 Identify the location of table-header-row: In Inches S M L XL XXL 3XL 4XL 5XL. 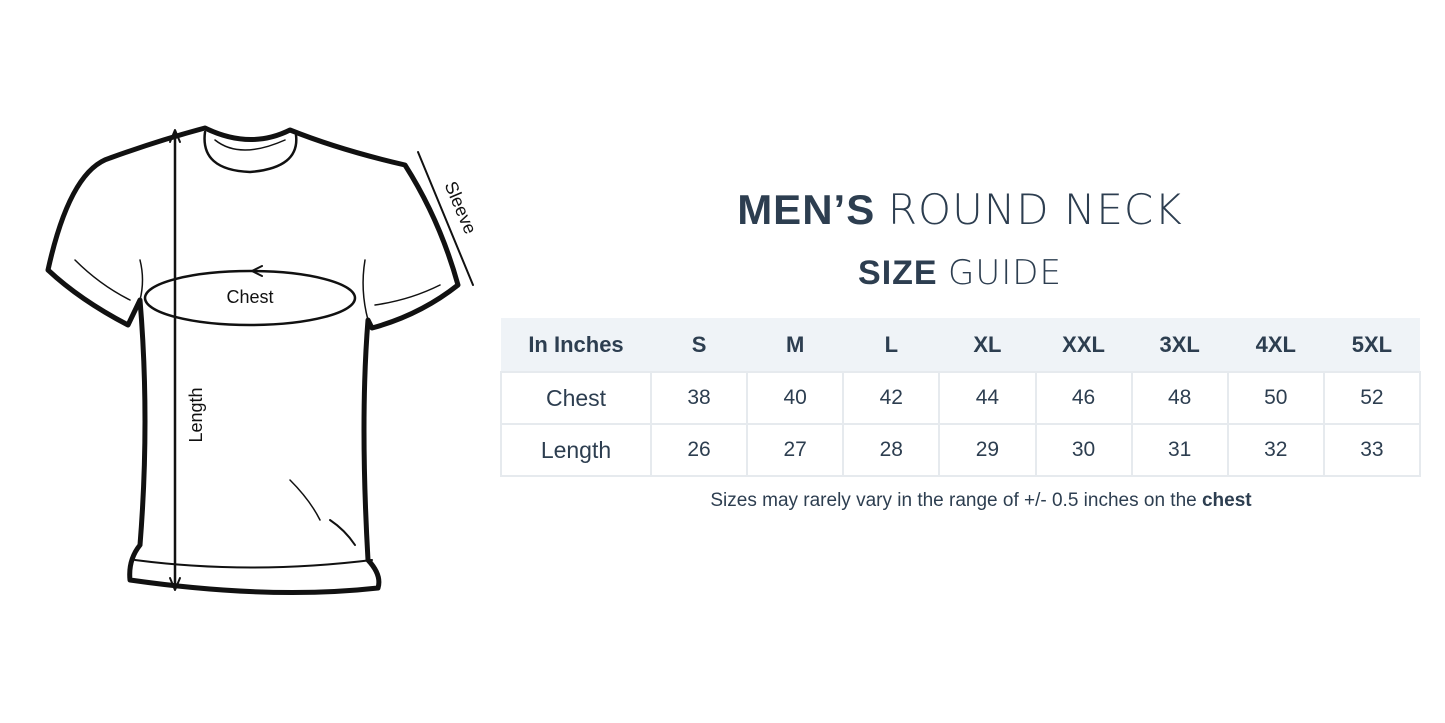
(960, 345).